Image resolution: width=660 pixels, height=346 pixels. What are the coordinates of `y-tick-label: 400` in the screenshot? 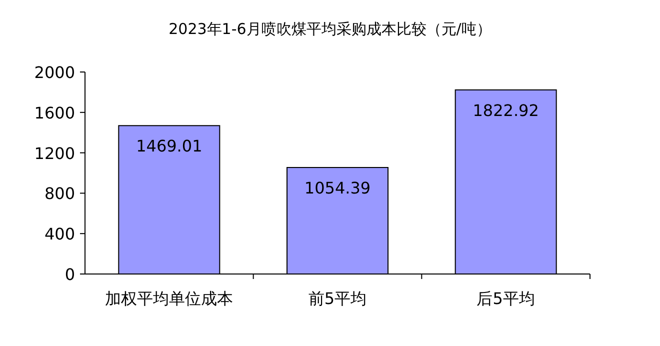 It's located at (59, 234).